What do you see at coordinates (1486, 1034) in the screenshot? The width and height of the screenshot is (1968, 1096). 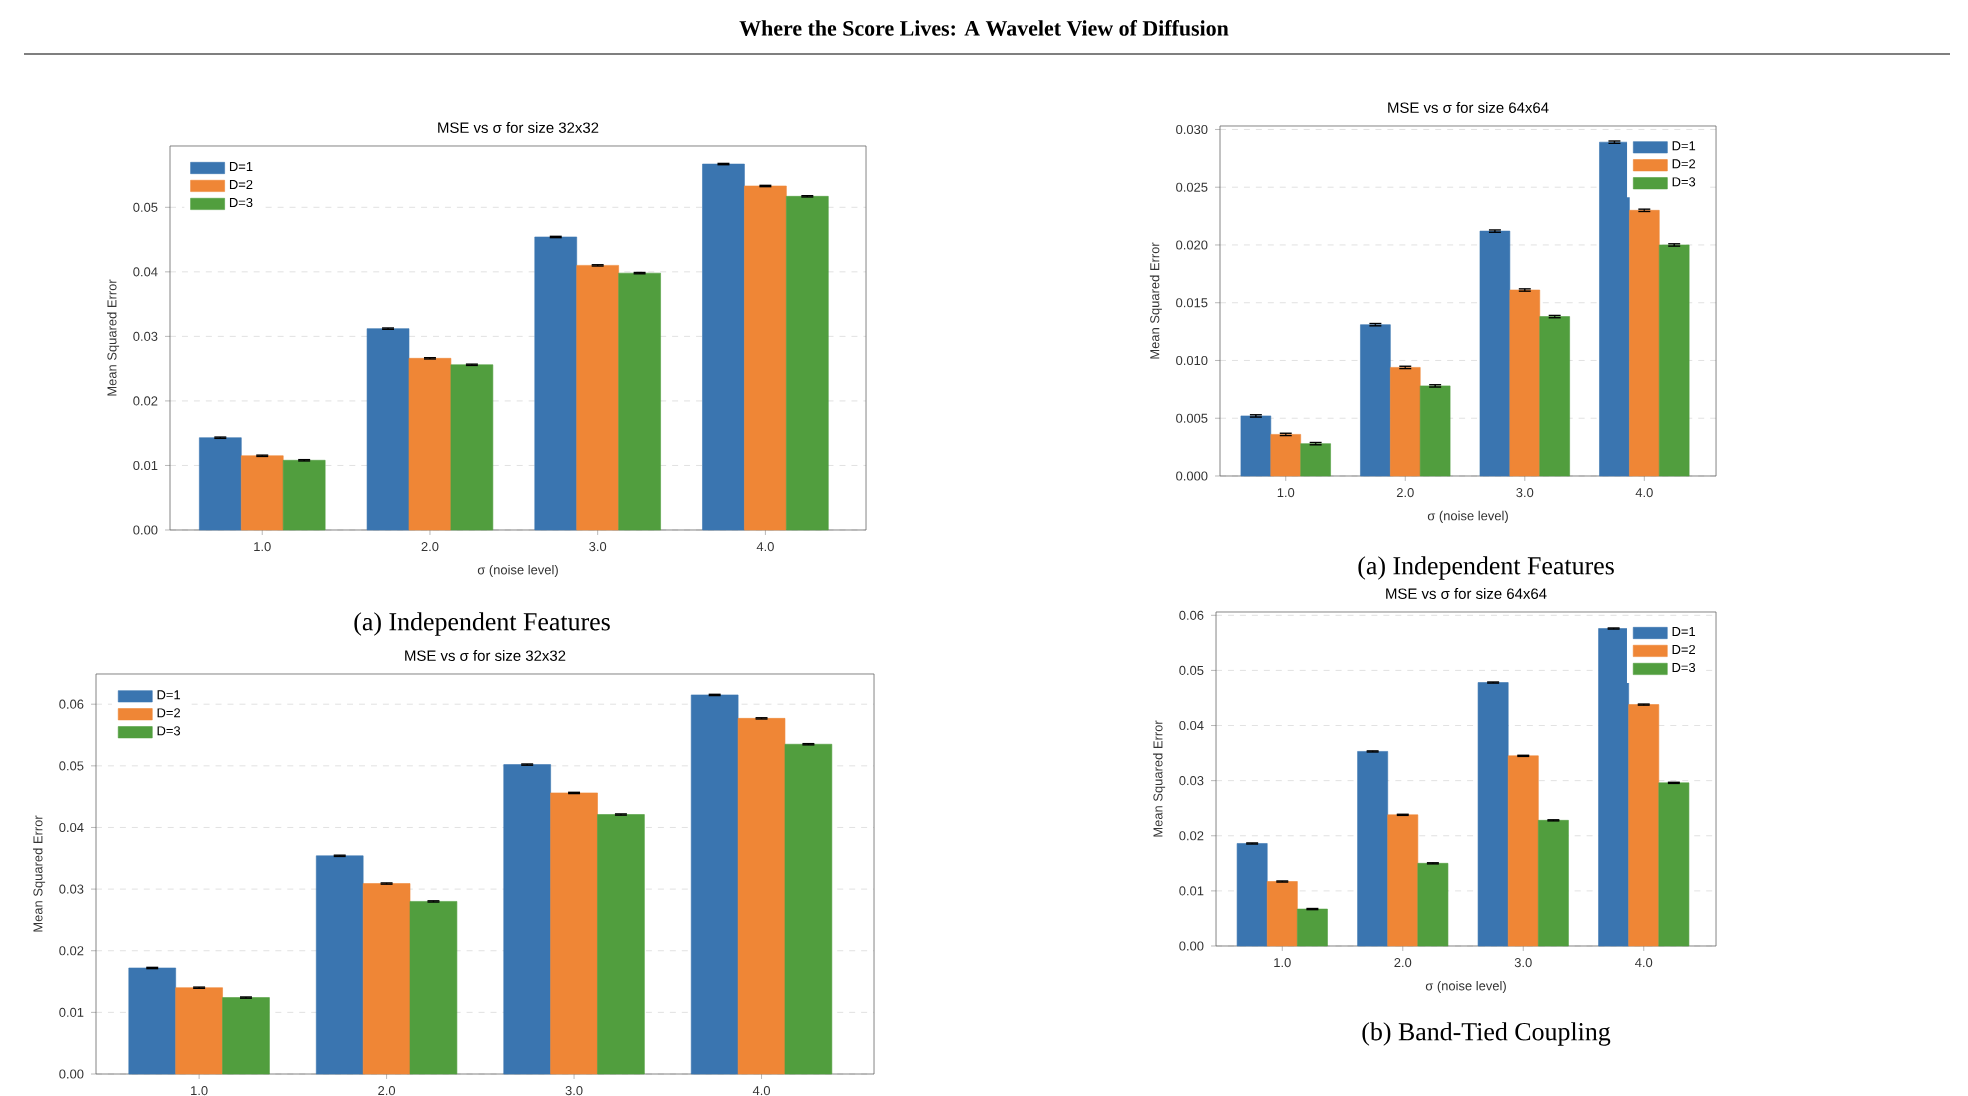 I see `text: (b) Band-Tied Coupling` at bounding box center [1486, 1034].